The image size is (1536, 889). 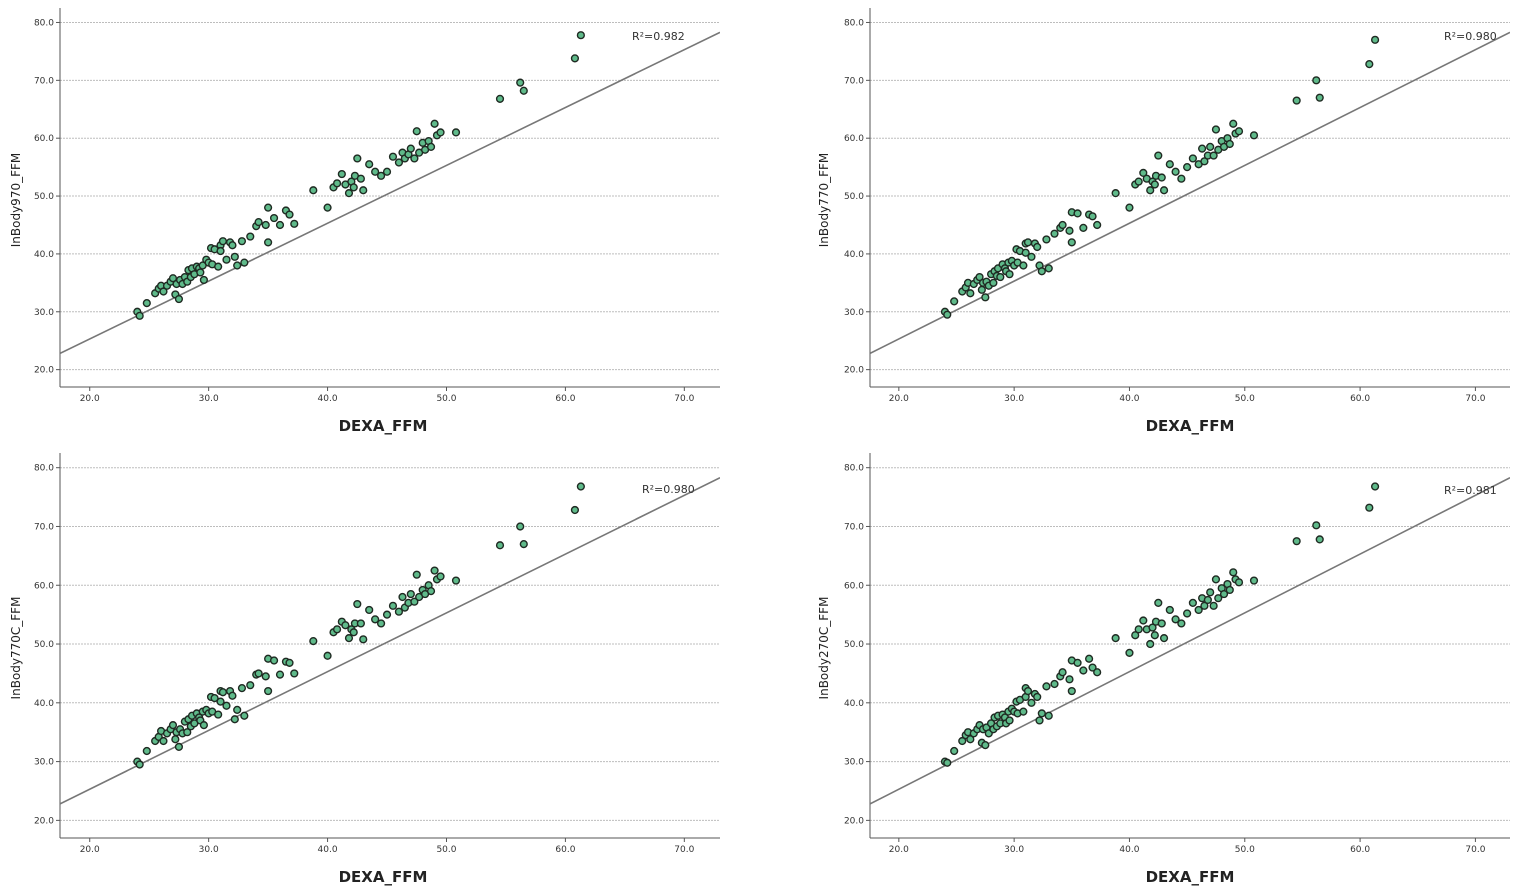 I want to click on y-tick-label: 70.0, so click(x=854, y=527).